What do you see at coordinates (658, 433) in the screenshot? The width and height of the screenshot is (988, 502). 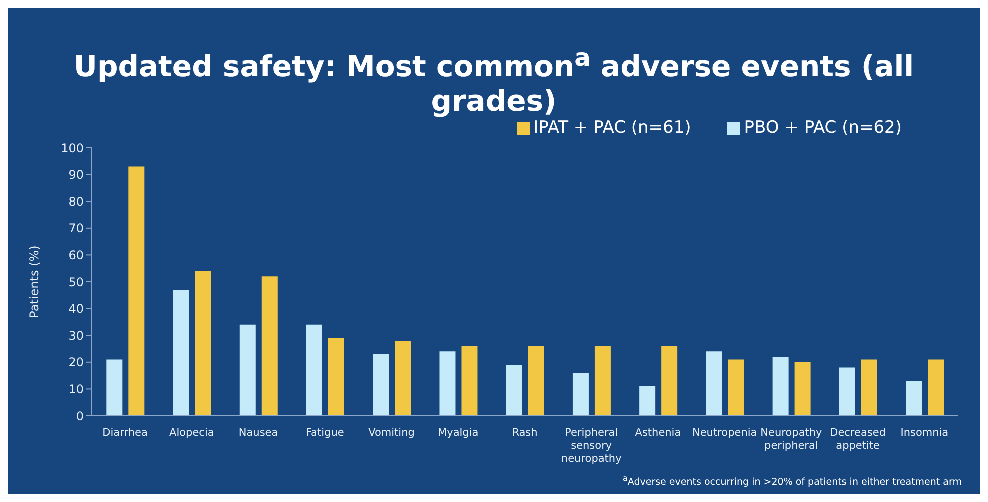 I see `x-tick-label: Asthenia` at bounding box center [658, 433].